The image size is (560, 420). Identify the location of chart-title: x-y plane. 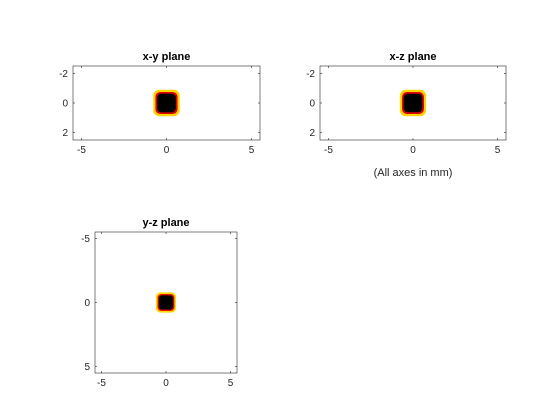
(167, 57).